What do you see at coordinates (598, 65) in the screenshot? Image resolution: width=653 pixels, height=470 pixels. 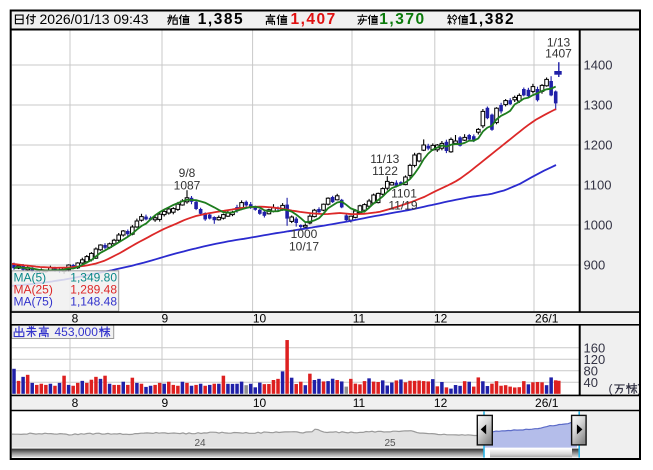 I see `svg-text: 1400` at bounding box center [598, 65].